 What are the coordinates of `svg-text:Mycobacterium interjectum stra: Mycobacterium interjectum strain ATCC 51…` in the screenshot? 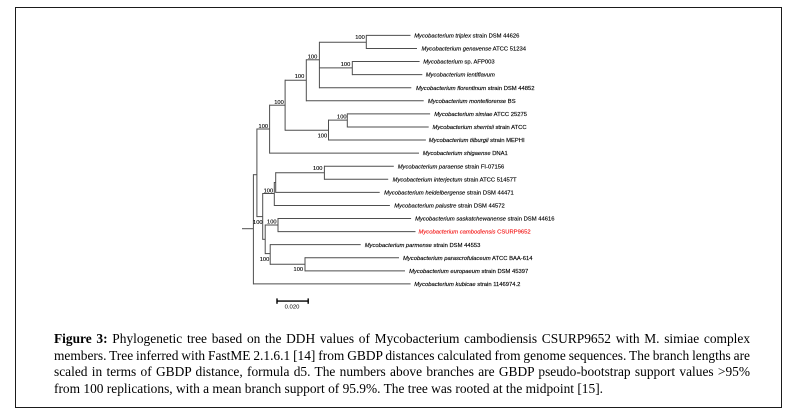 It's located at (455, 180).